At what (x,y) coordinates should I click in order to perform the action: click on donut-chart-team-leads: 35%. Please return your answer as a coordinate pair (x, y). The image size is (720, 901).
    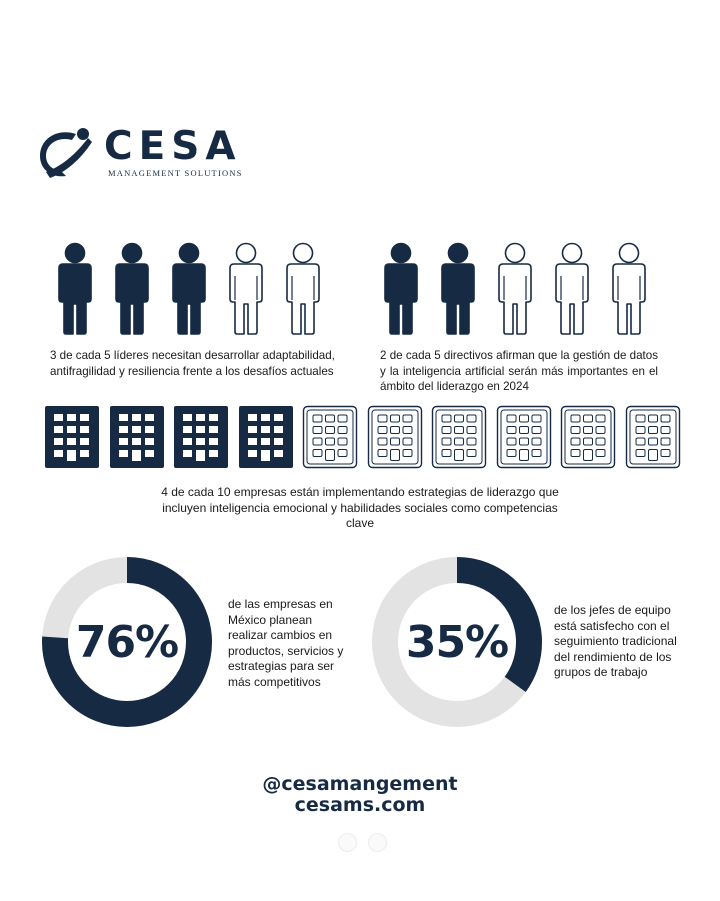
    Looking at the image, I should click on (457, 642).